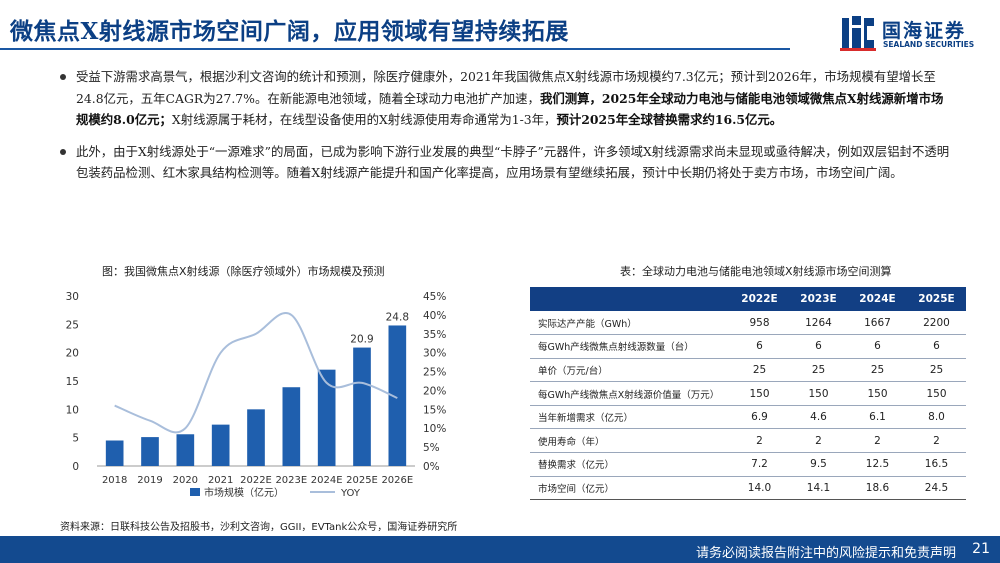 Image resolution: width=1000 pixels, height=563 pixels. What do you see at coordinates (434, 373) in the screenshot?
I see `y-tick-label-right: 25%` at bounding box center [434, 373].